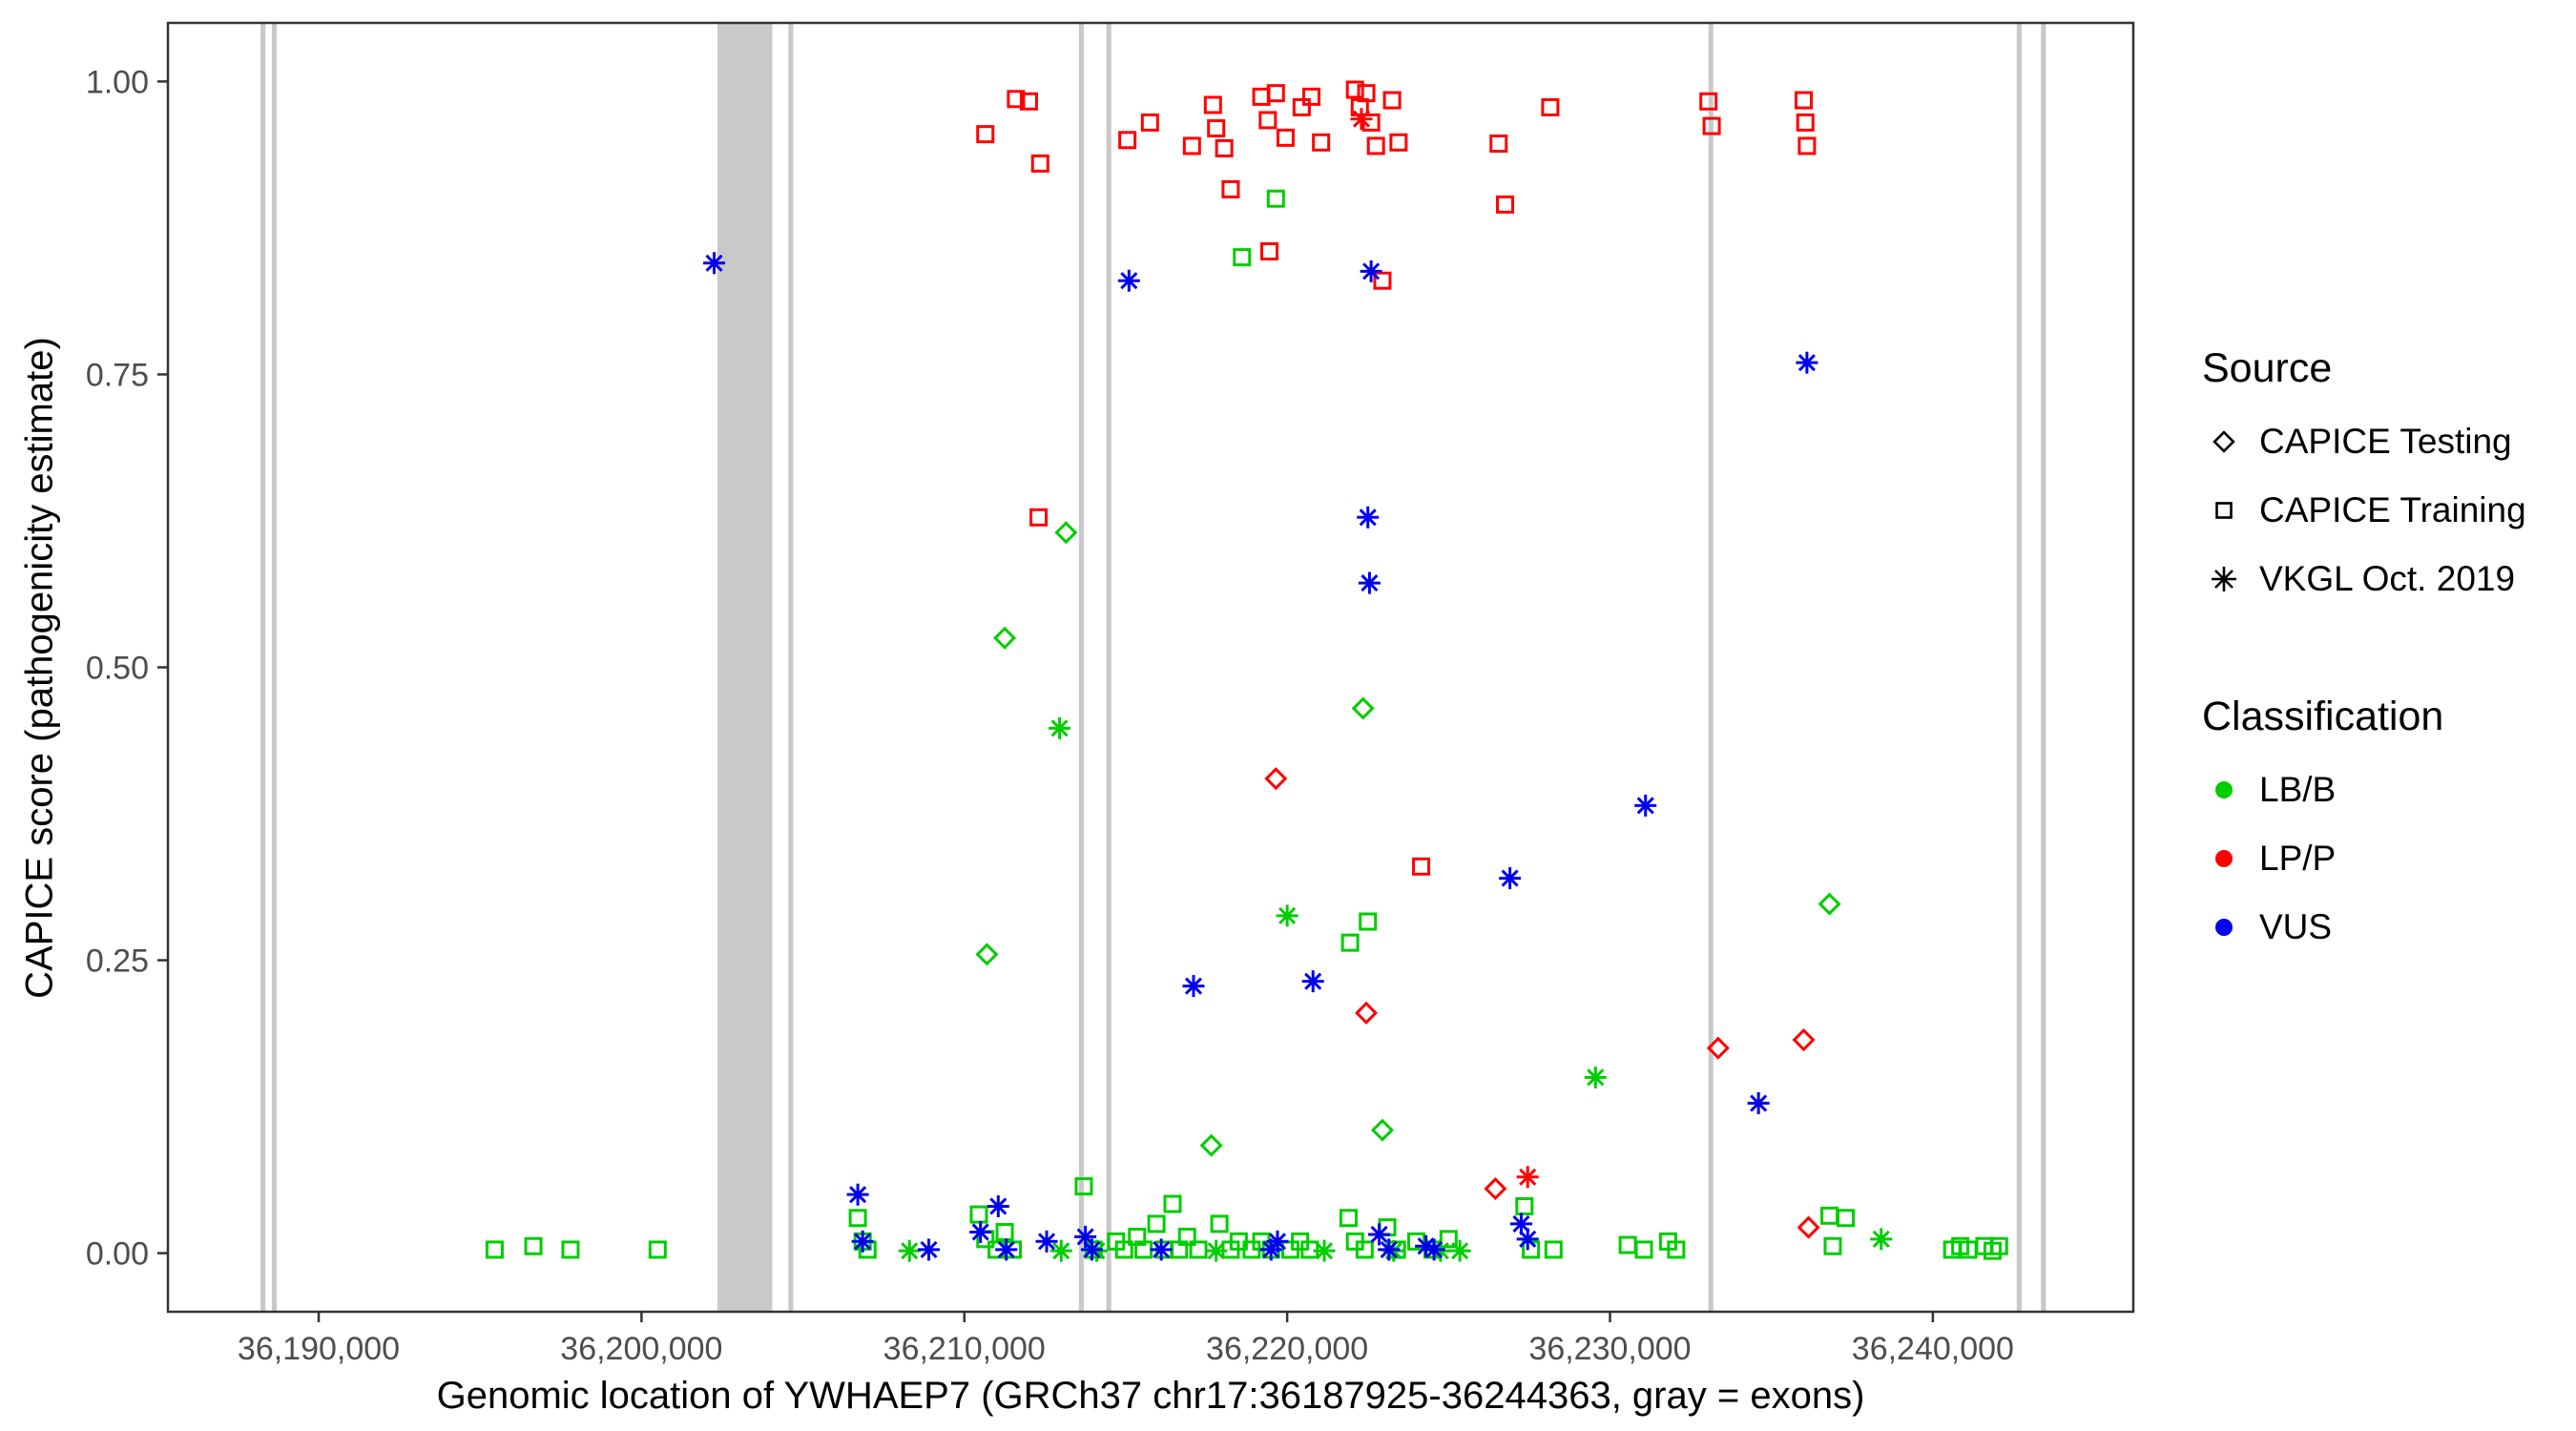  I want to click on legend-item-vus: VUS, so click(2364, 927).